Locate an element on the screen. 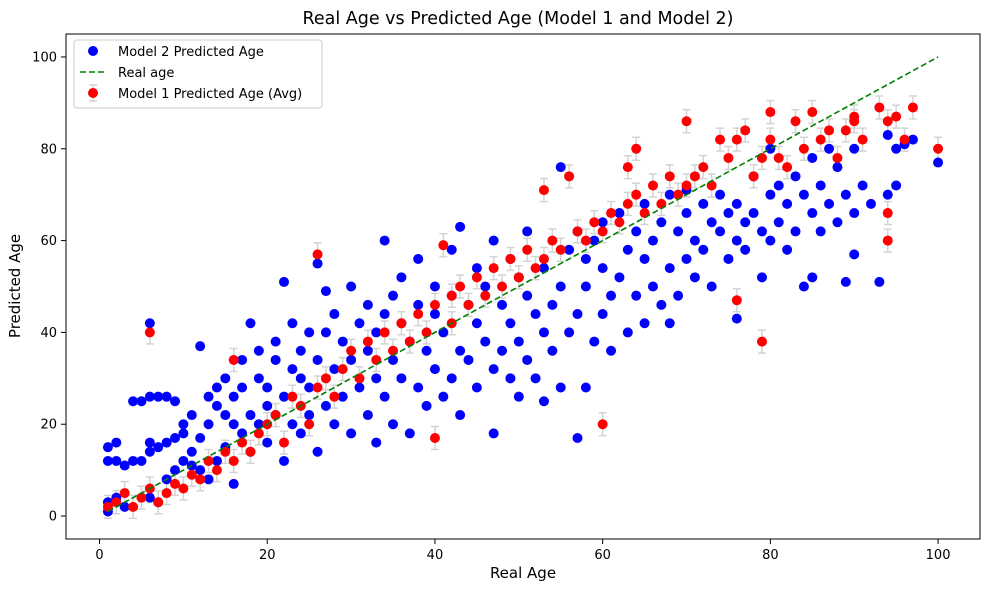 Image resolution: width=989 pixels, height=590 pixels. x-axis-title: Real Age is located at coordinates (523, 573).